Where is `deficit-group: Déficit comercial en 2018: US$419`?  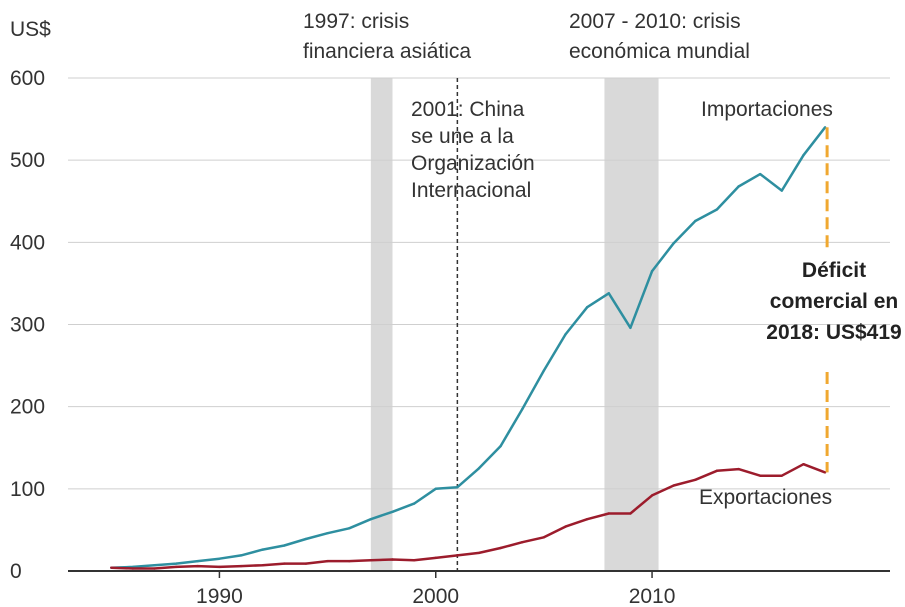
deficit-group: Déficit comercial en 2018: US$419 is located at coordinates (834, 300).